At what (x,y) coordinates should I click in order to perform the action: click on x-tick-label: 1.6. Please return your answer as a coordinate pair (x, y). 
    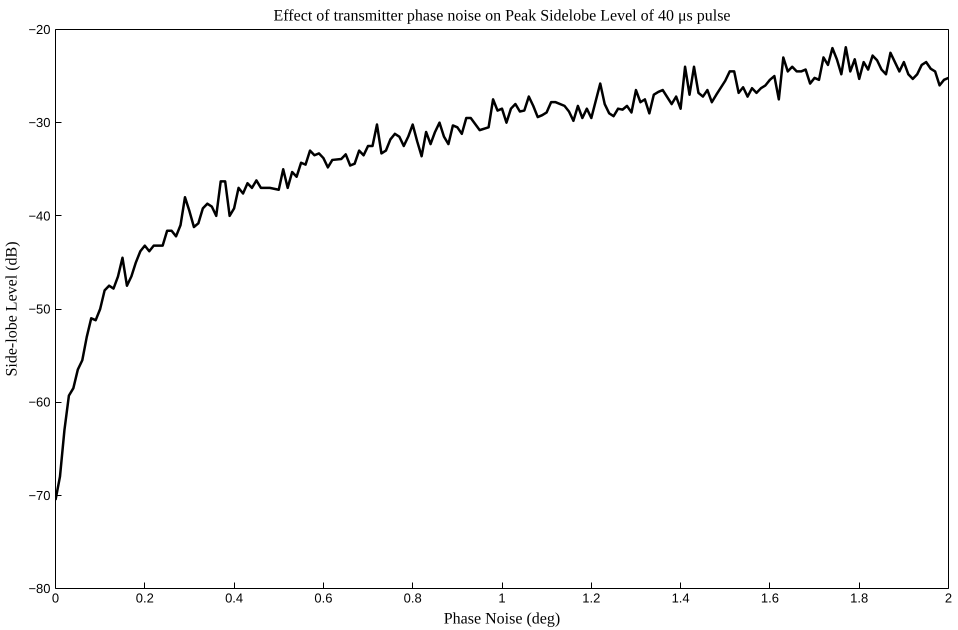
    Looking at the image, I should click on (769, 598).